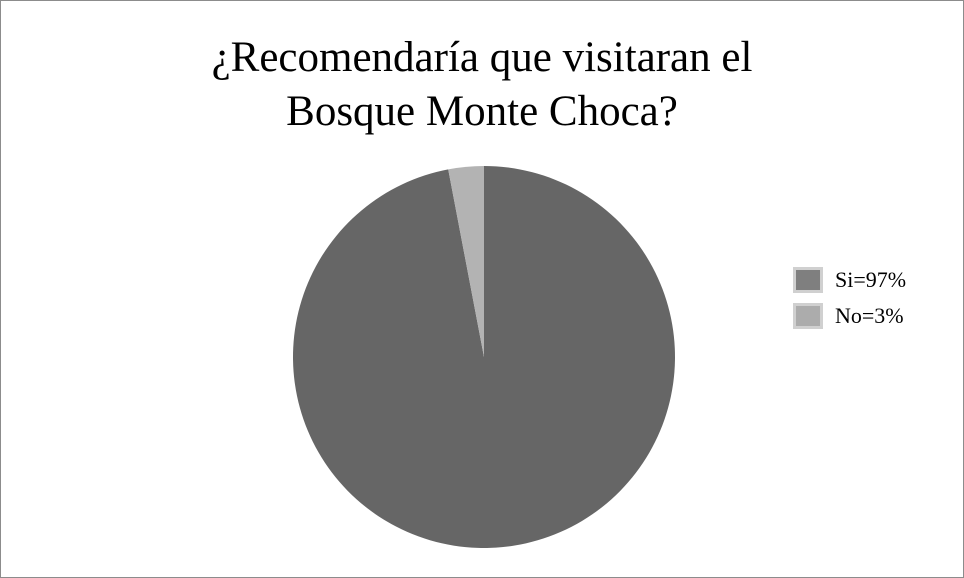 The width and height of the screenshot is (964, 578). I want to click on pie-slice-no, so click(466, 261).